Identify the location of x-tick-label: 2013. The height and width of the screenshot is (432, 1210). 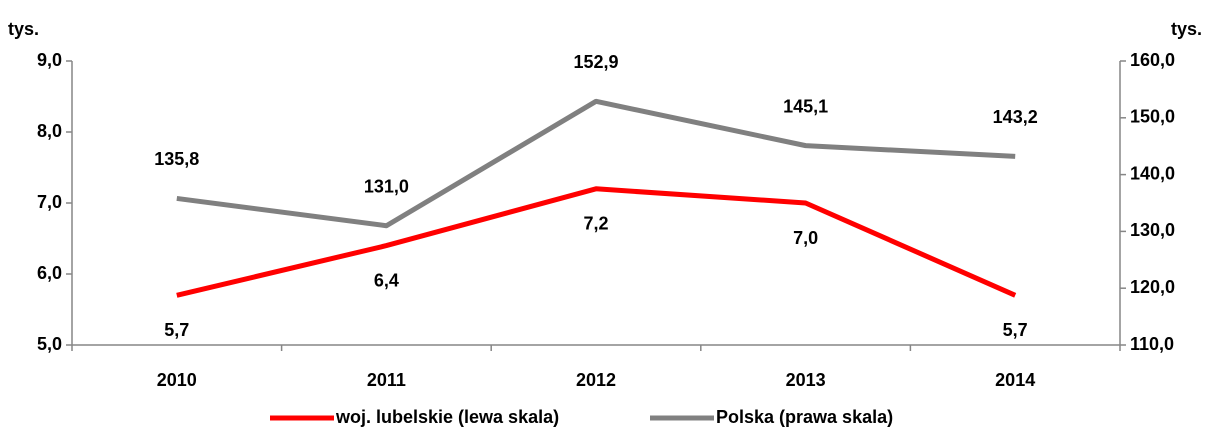
(806, 380).